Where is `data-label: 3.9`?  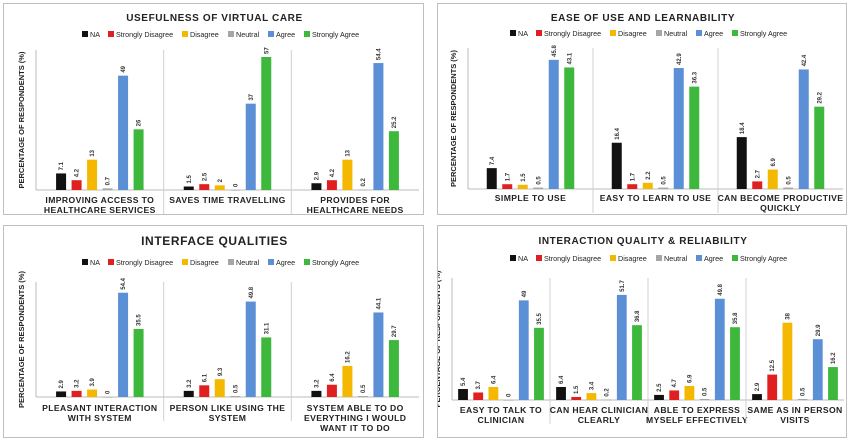
data-label: 3.9 is located at coordinates (93, 382).